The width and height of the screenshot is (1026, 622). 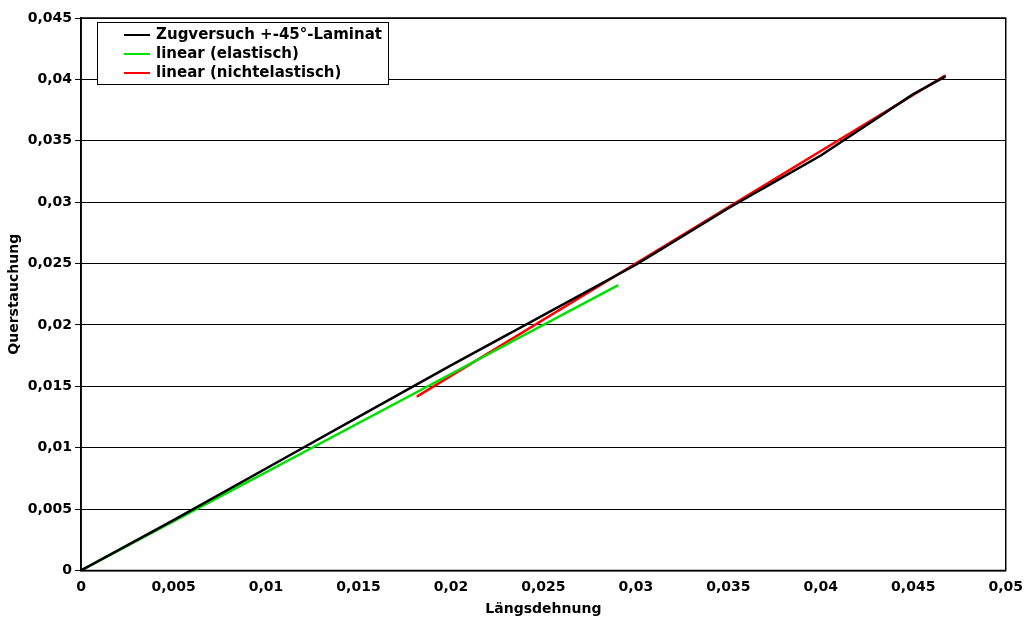 I want to click on y-tick-label: 0,025, so click(x=50, y=262).